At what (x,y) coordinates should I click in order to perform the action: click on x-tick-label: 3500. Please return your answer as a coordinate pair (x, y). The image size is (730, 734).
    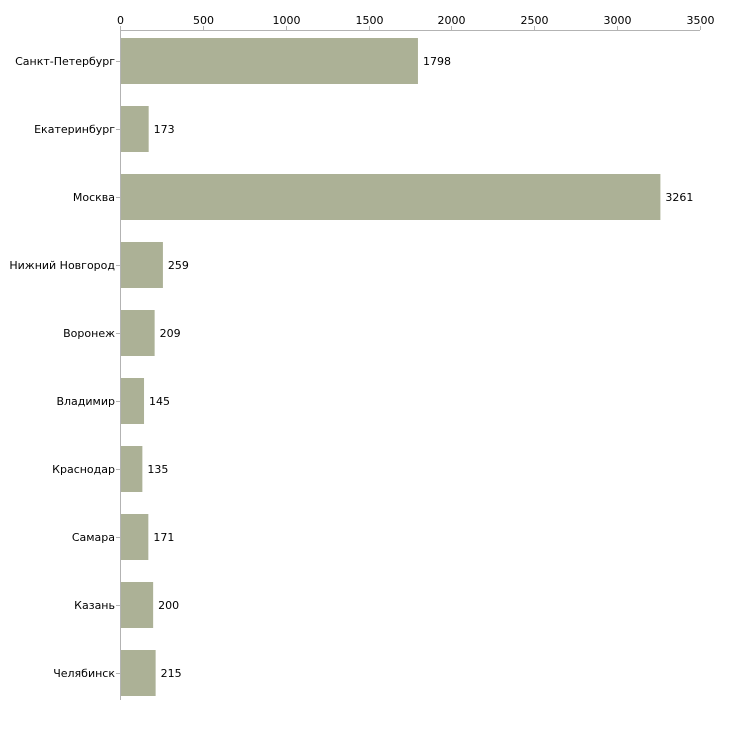
    Looking at the image, I should click on (701, 20).